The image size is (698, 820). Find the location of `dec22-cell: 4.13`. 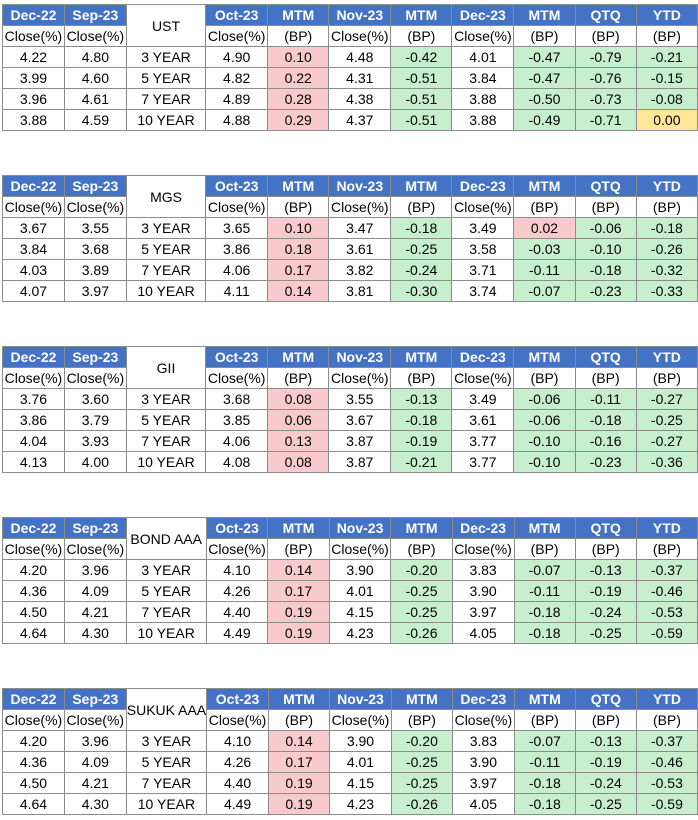

dec22-cell: 4.13 is located at coordinates (33, 462).